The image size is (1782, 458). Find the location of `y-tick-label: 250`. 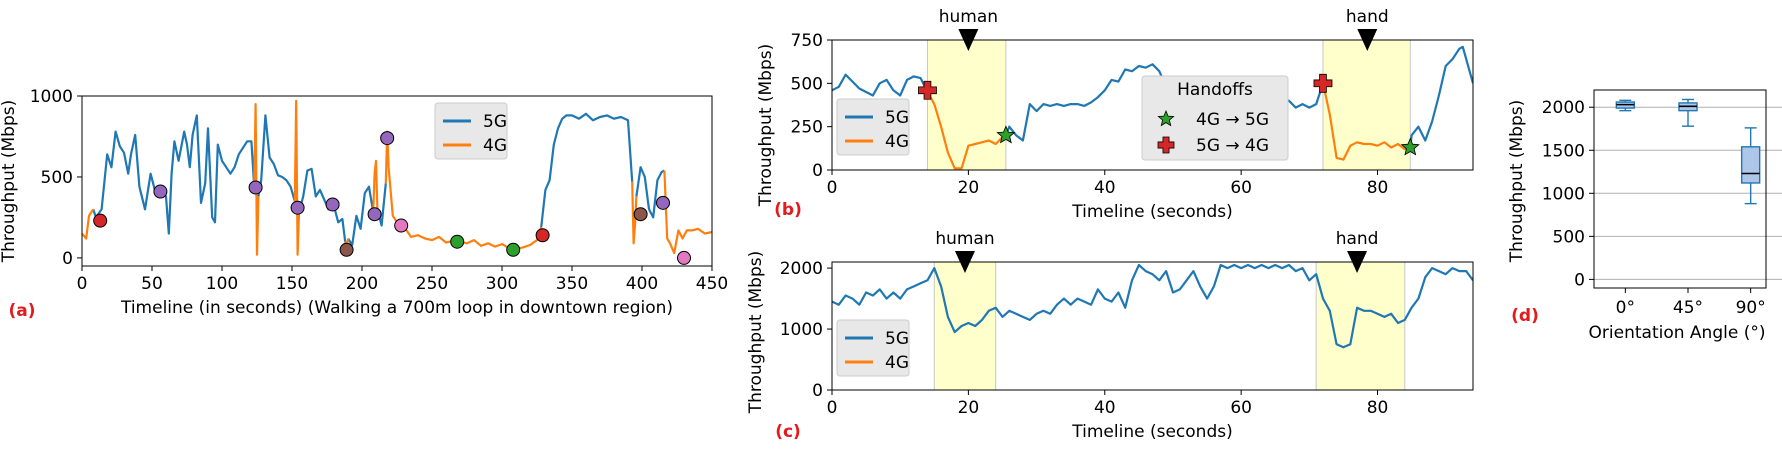

y-tick-label: 250 is located at coordinates (807, 128).